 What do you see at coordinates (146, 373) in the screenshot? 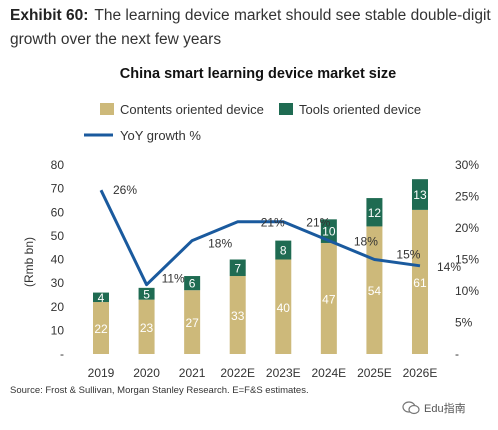
I see `x-tick-label: 2020` at bounding box center [146, 373].